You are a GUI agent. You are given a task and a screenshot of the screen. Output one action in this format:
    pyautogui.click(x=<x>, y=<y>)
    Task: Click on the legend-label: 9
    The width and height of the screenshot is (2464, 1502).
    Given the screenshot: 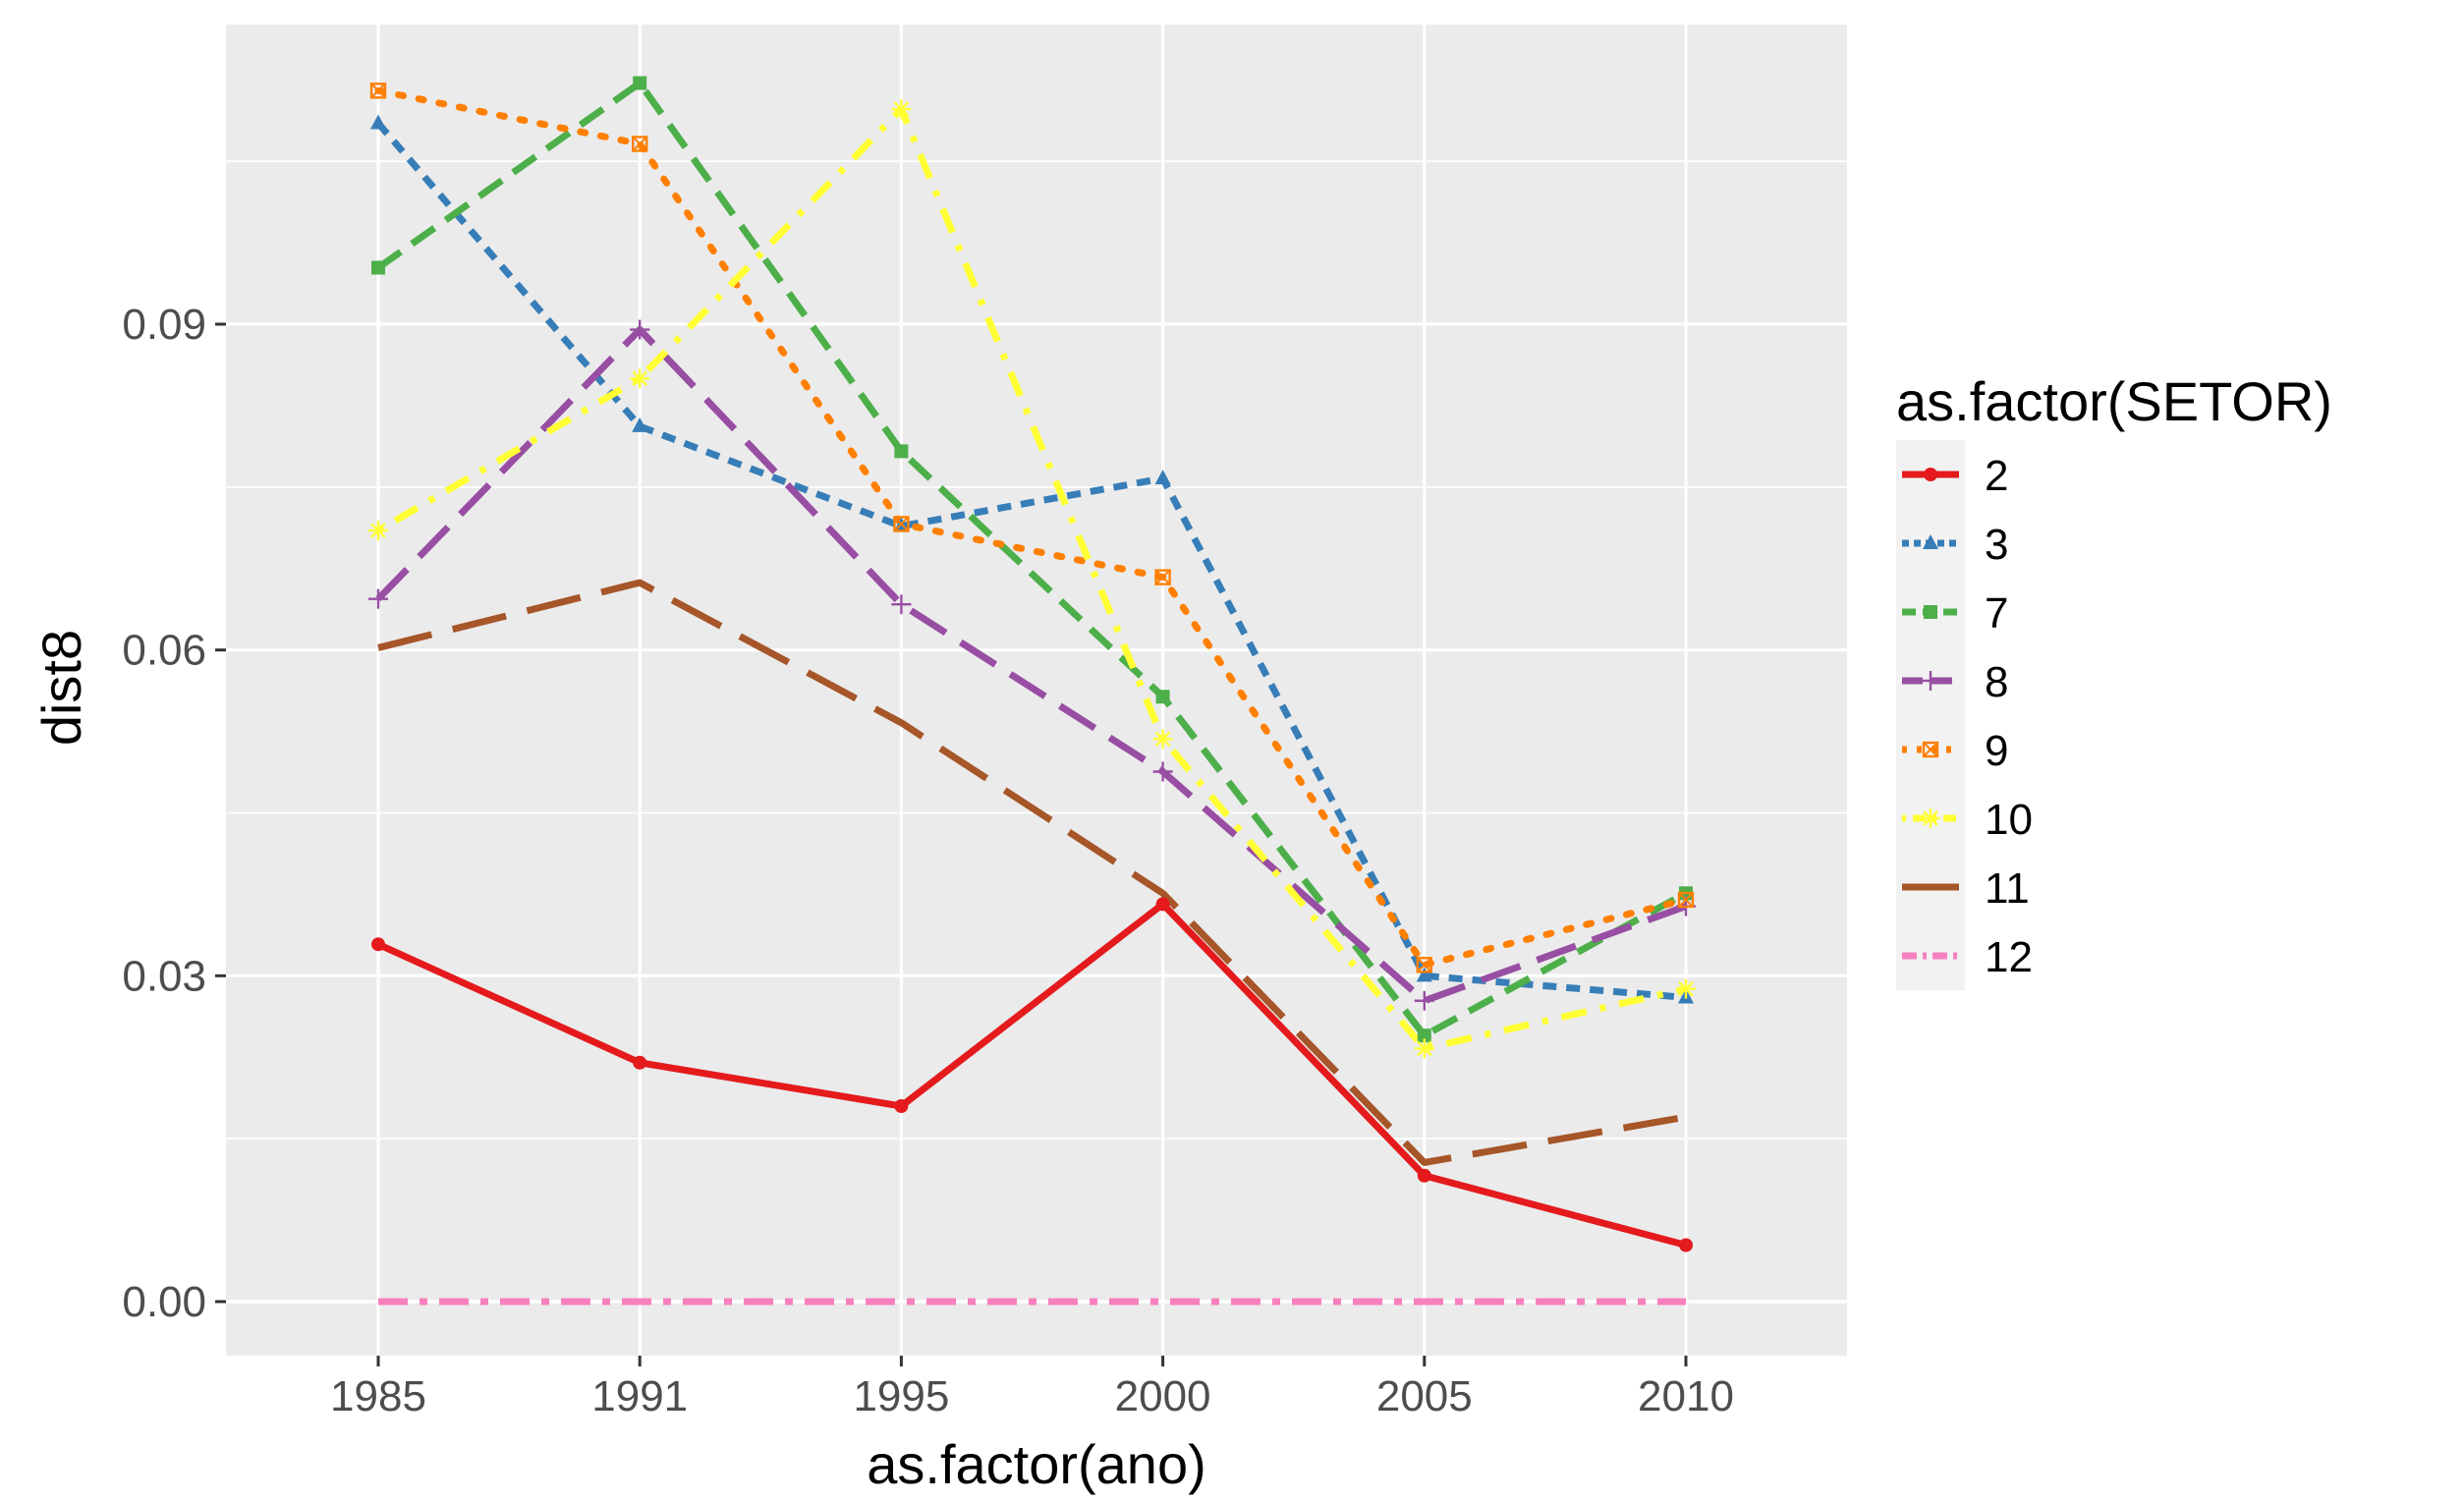 What is the action you would take?
    pyautogui.click(x=1996, y=751)
    